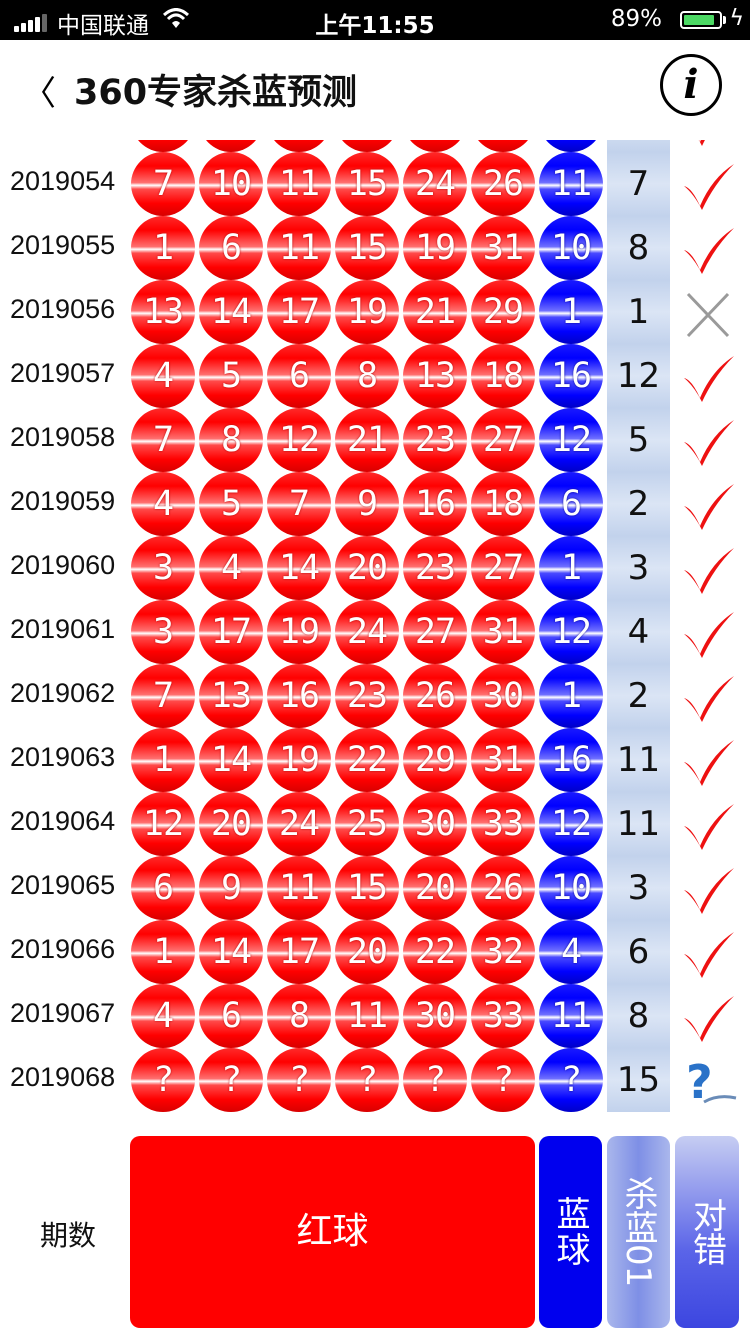 This screenshot has width=750, height=1334. Describe the element at coordinates (63, 821) in the screenshot. I see `period-number: 2019064` at that location.